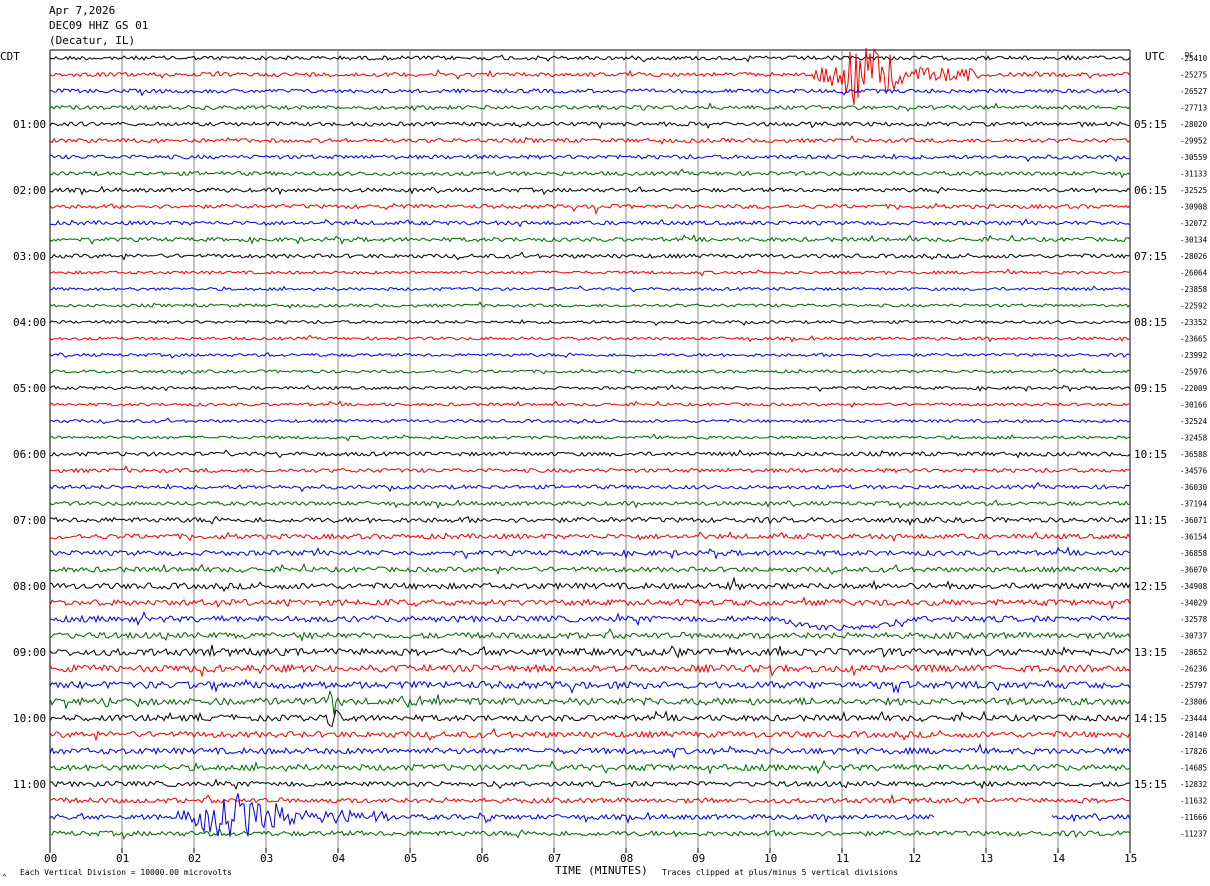  What do you see at coordinates (1193, 652) in the screenshot?
I see `row-offset-label: -28652` at bounding box center [1193, 652].